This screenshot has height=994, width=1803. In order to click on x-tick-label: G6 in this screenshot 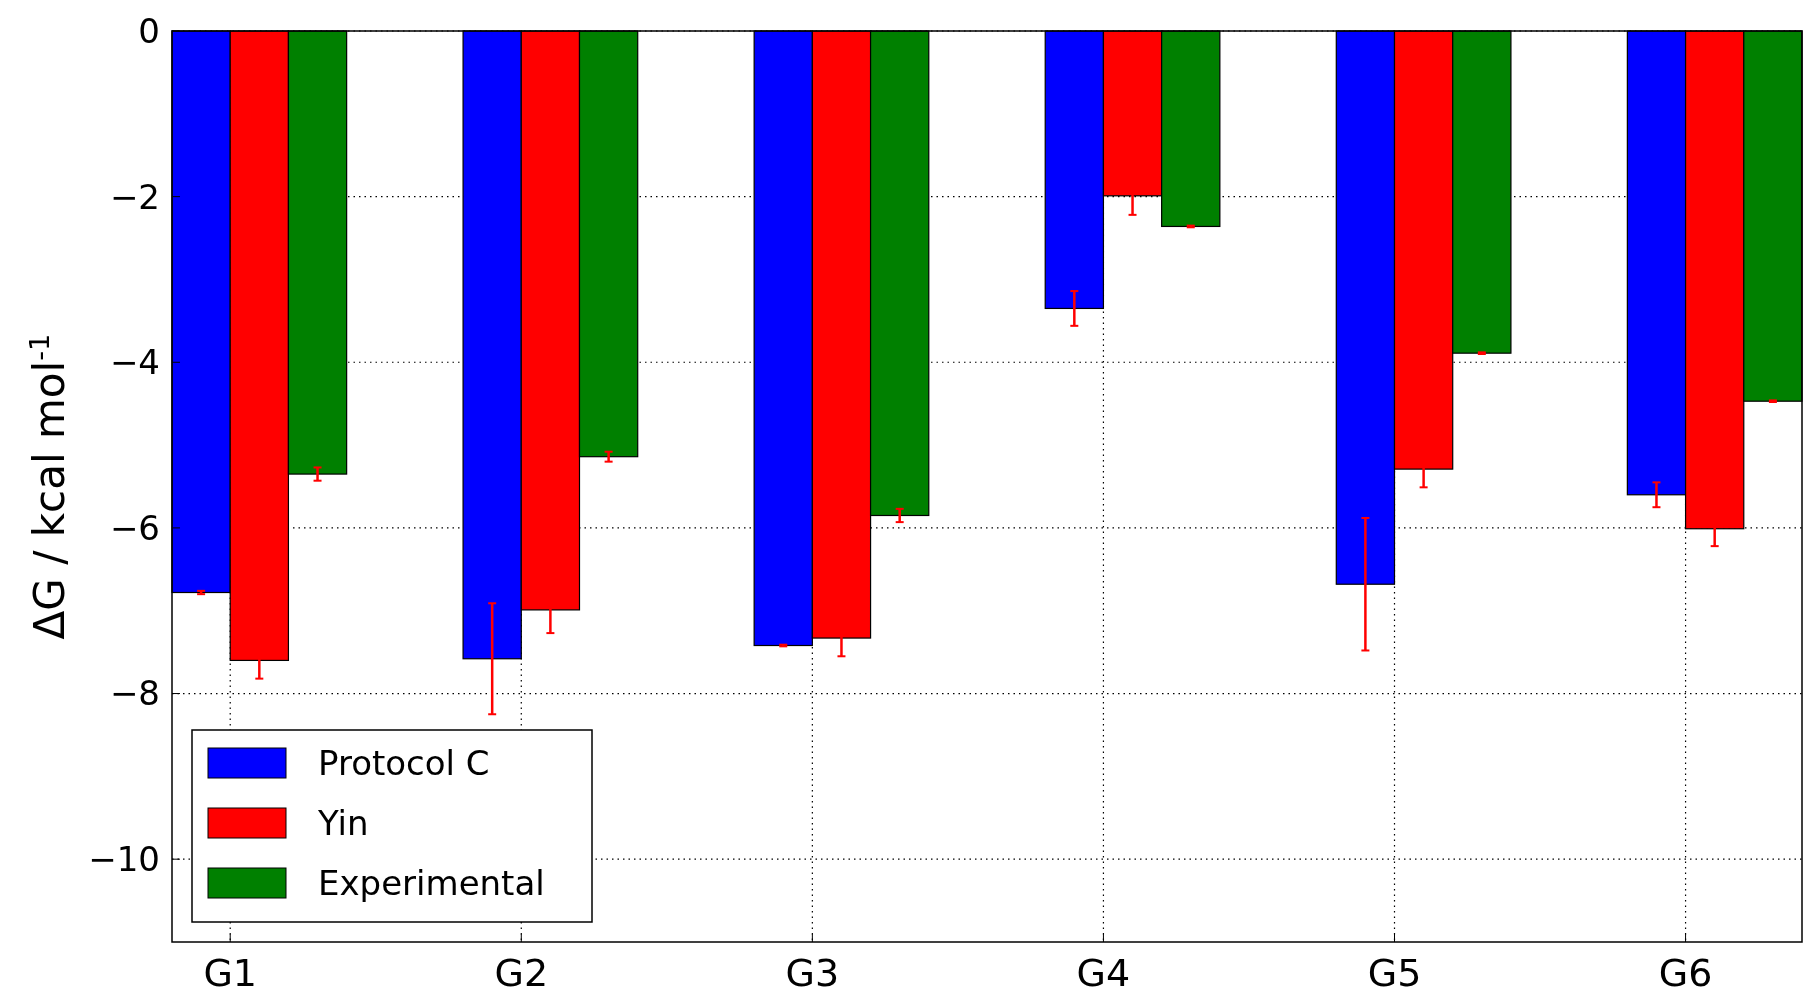, I will do `click(1685, 972)`.